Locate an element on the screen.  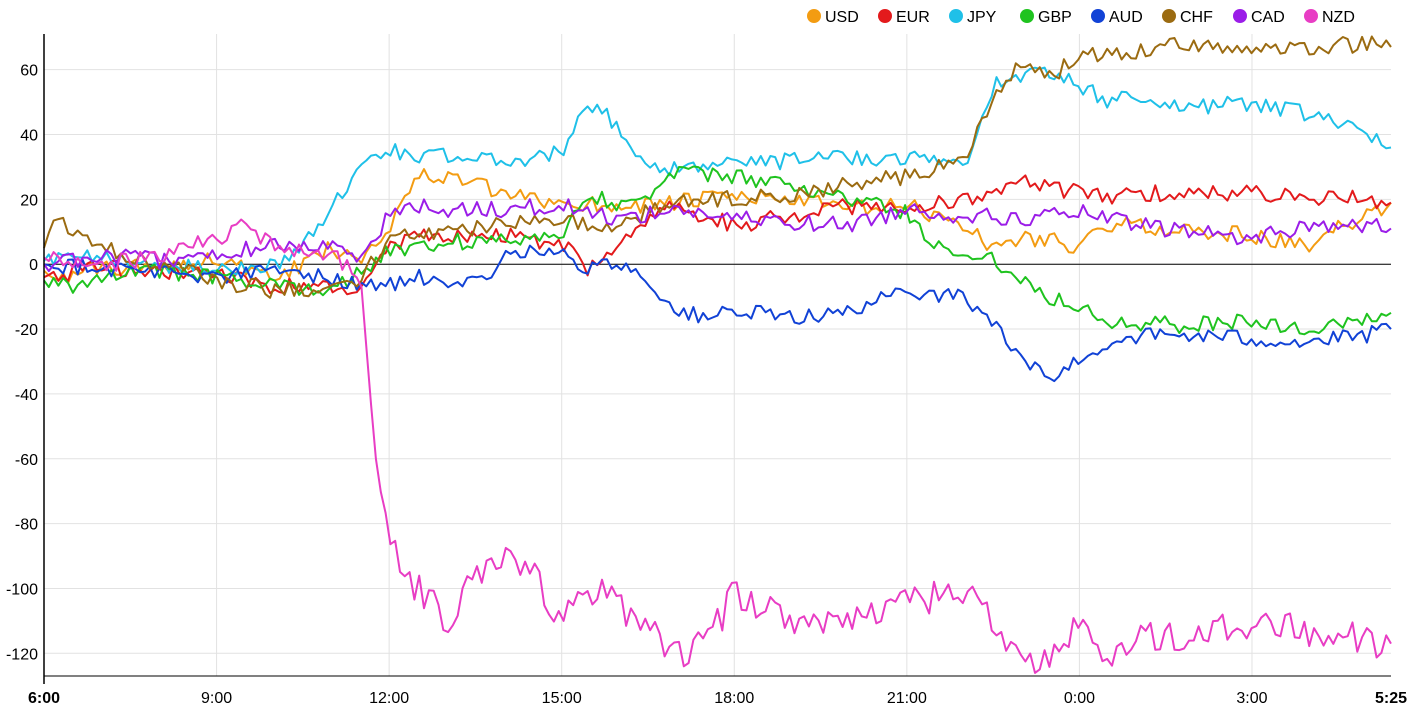
legend-label: JPY is located at coordinates (982, 17).